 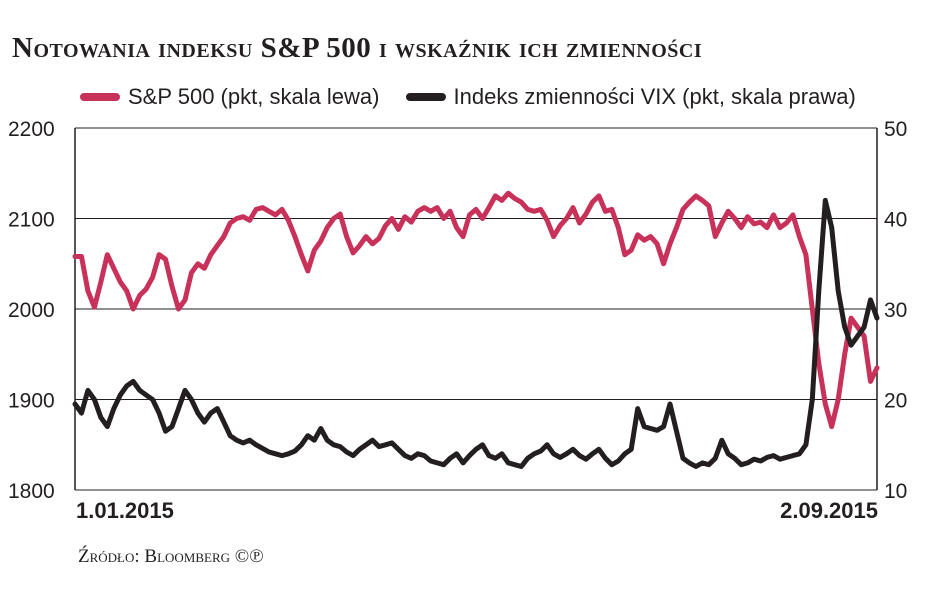 I want to click on y-tick-right: 20, so click(x=895, y=401).